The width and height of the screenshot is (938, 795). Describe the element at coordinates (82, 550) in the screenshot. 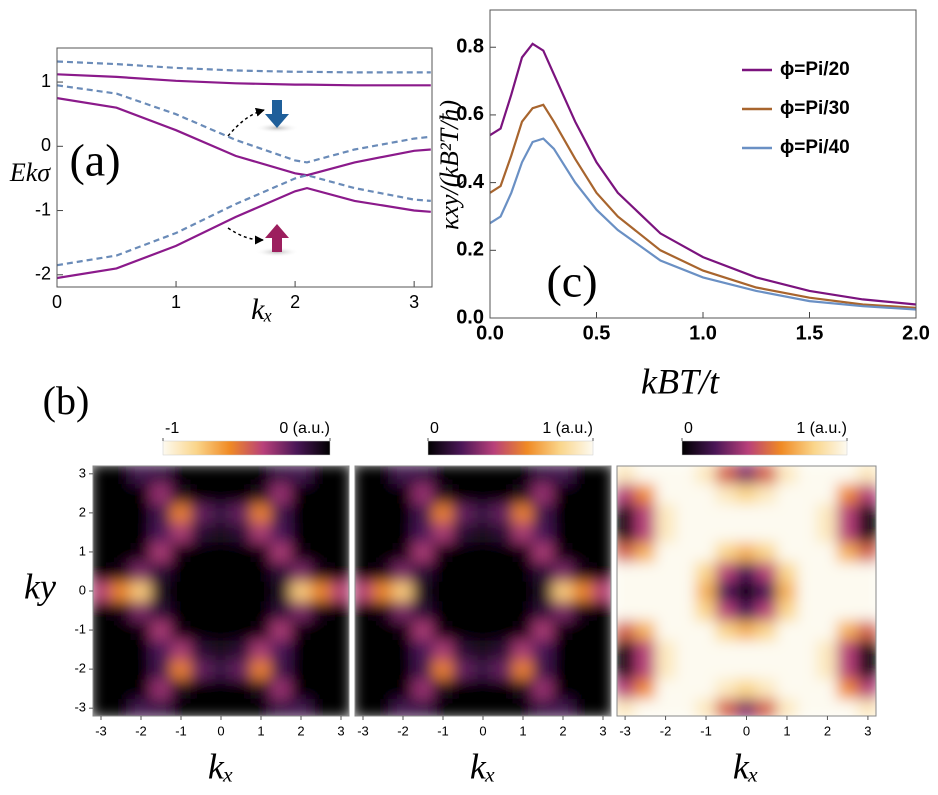

I see `y-tick-label: 1` at that location.